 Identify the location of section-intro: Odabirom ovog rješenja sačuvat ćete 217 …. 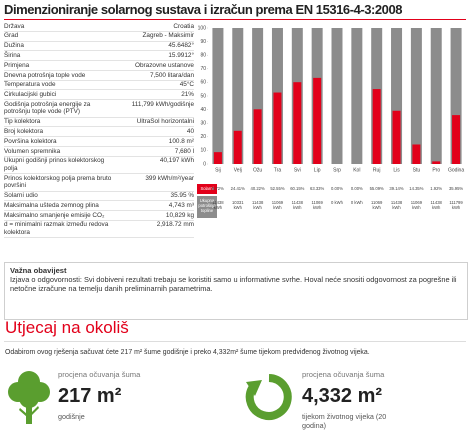
(187, 352).